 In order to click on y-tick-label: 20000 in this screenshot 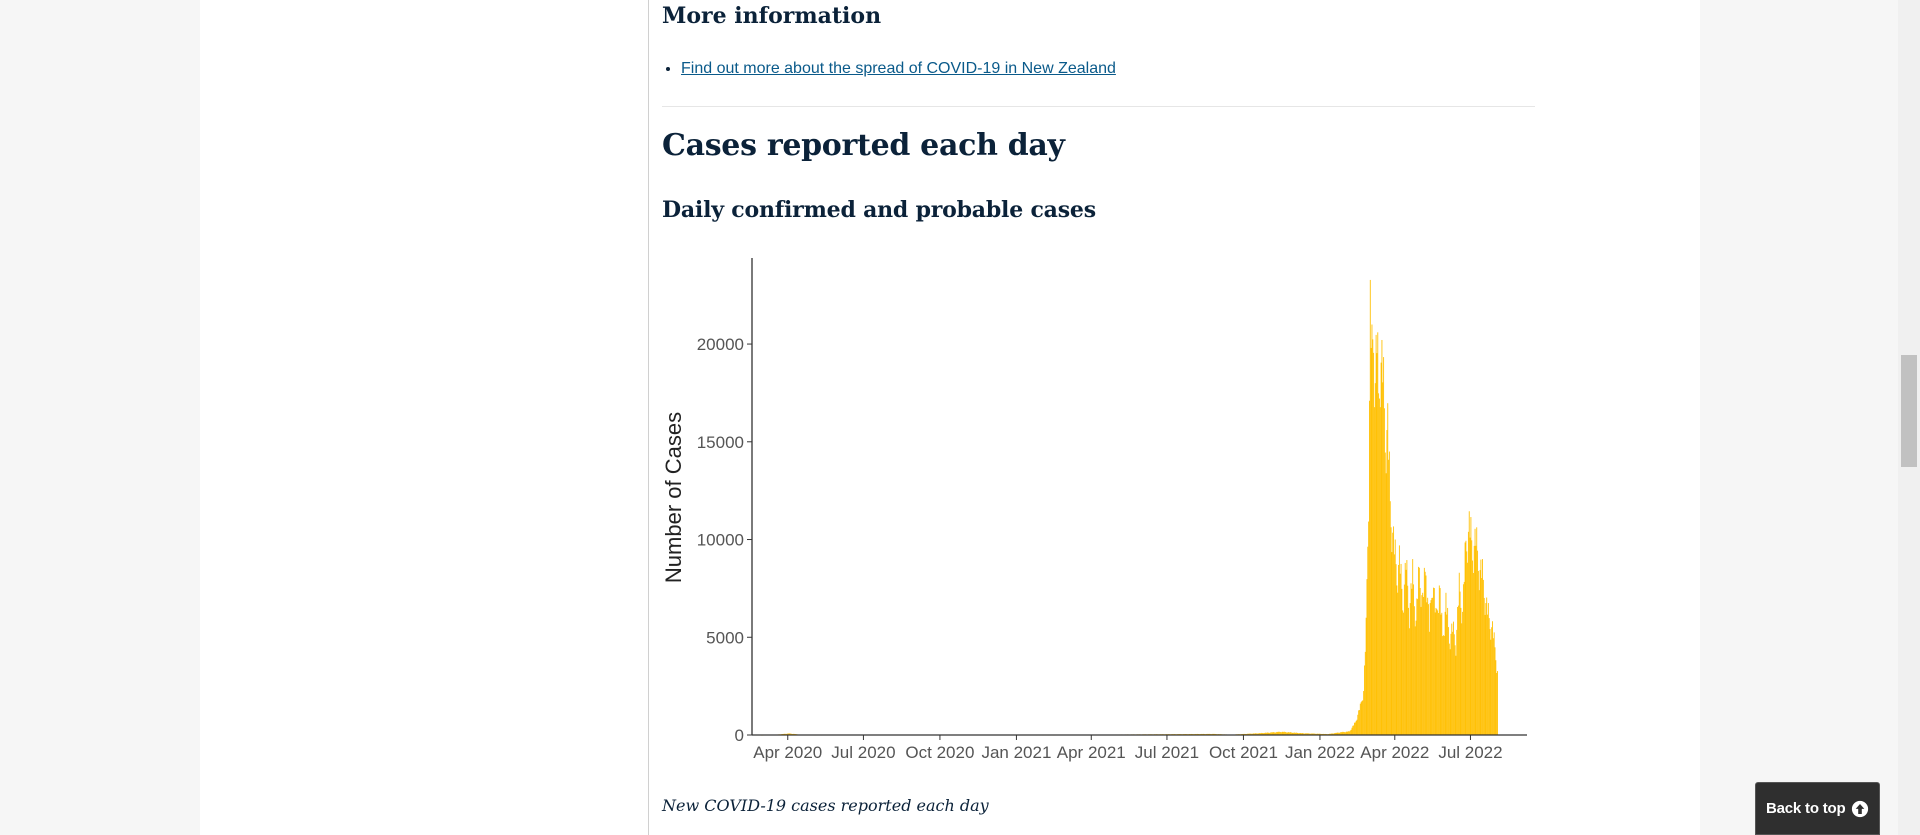, I will do `click(720, 344)`.